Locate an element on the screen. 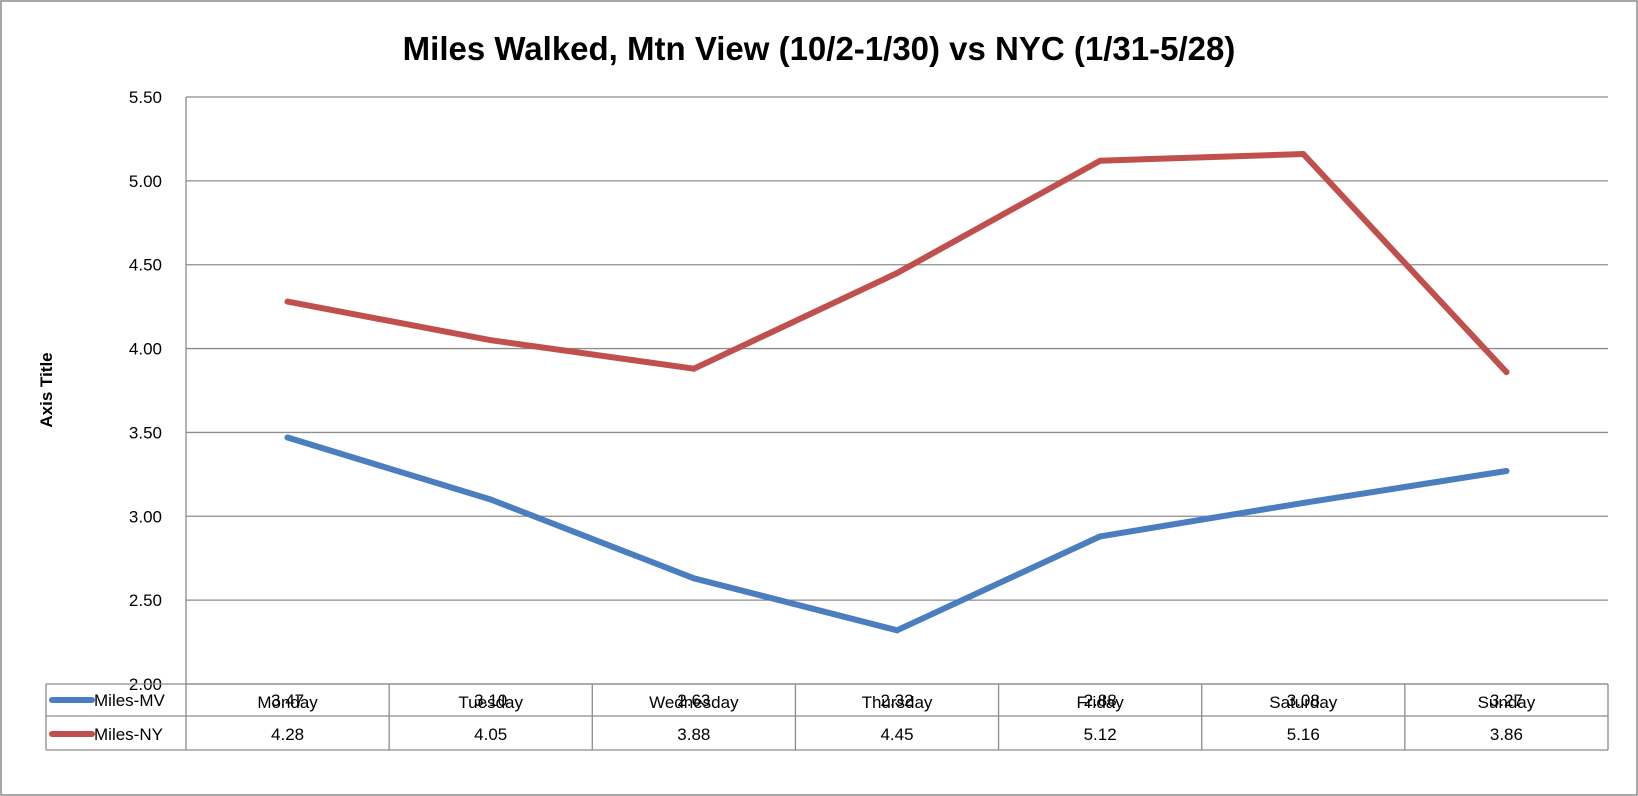 Image resolution: width=1638 pixels, height=796 pixels. data-label: 3.88 is located at coordinates (693, 734).